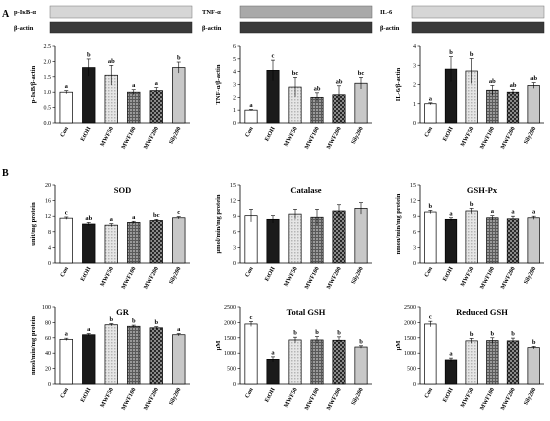  What do you see at coordinates (48, 354) in the screenshot?
I see `y-tick-label: 40` at bounding box center [48, 354].